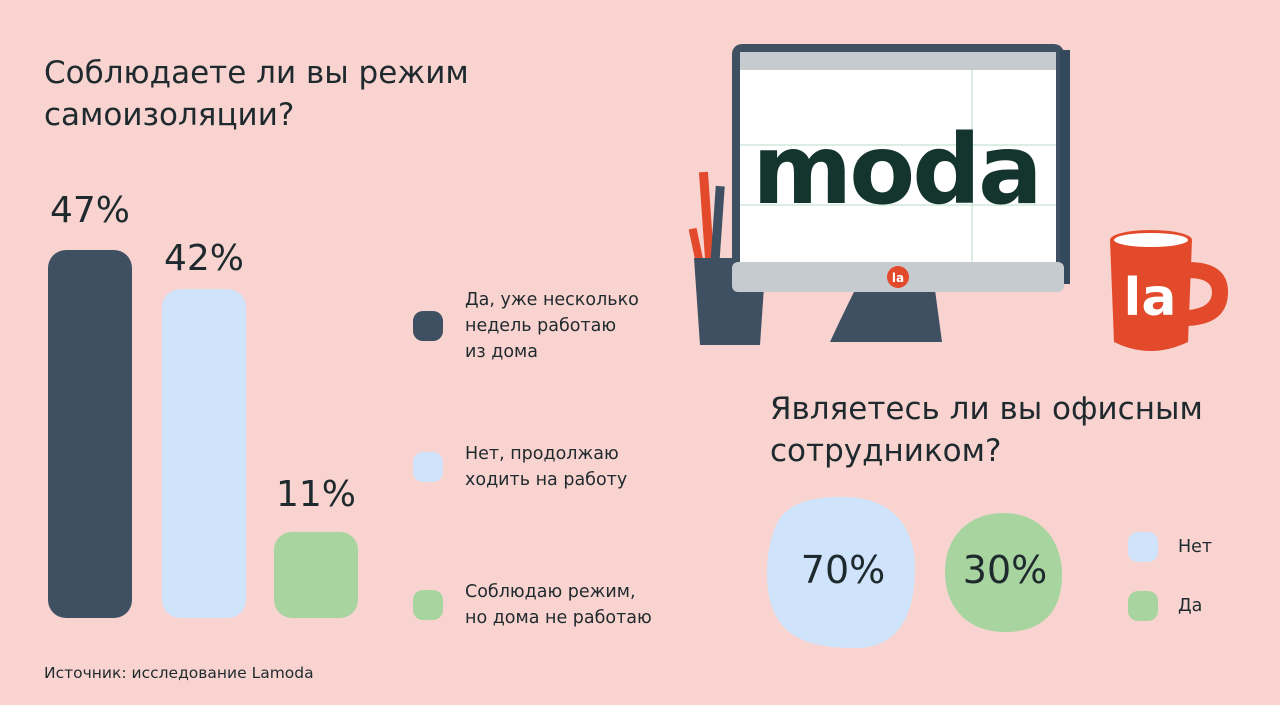  I want to click on source-note: Источник: исследование Lamoda, so click(179, 673).